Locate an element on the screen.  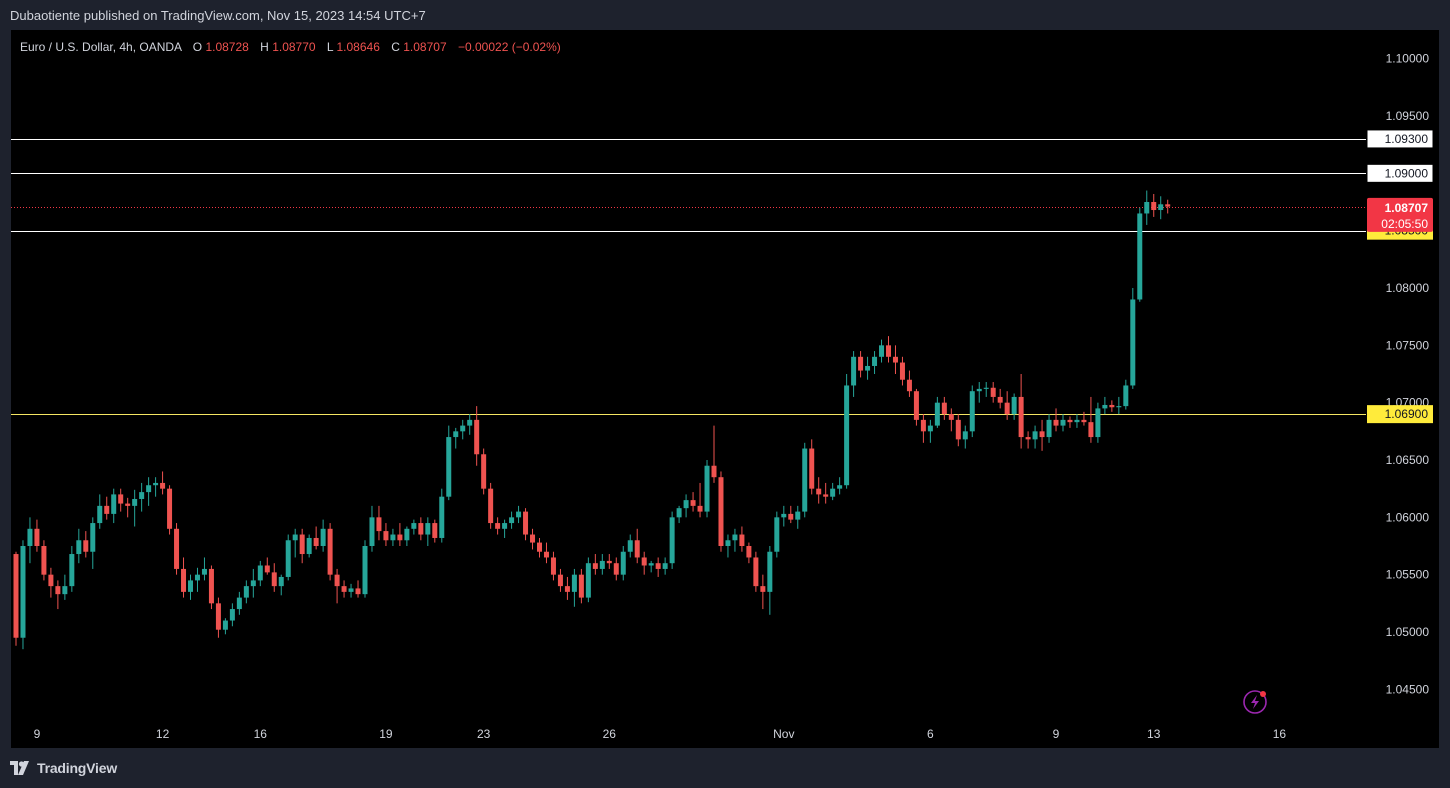
time-tick-label: 12 is located at coordinates (163, 734).